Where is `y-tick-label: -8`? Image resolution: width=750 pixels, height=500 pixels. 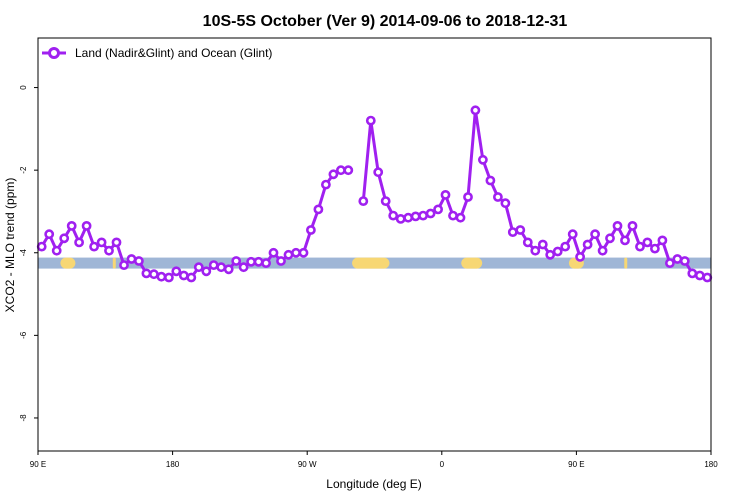 y-tick-label: -8 is located at coordinates (23, 418).